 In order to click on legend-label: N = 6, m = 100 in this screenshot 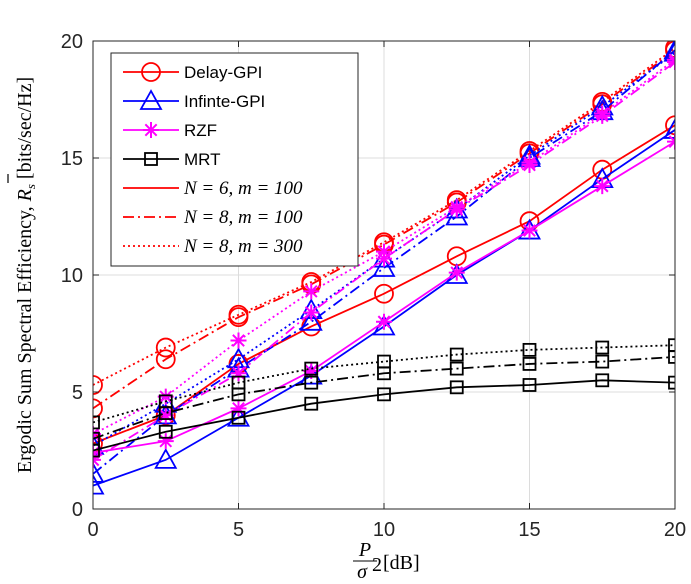, I will do `click(243, 188)`.